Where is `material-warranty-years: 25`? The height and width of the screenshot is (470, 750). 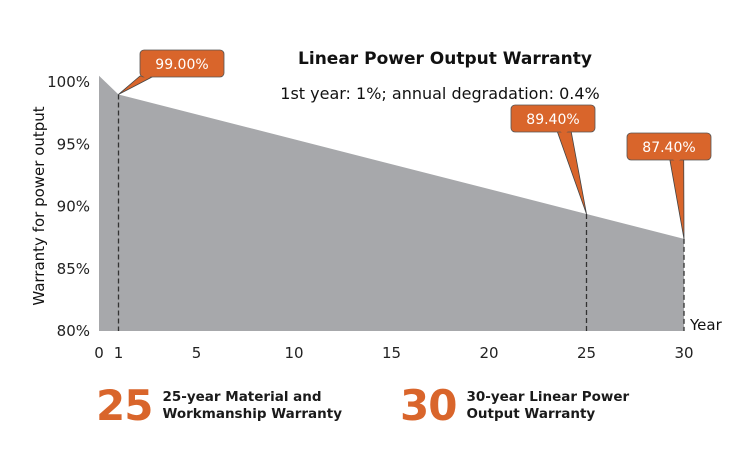
material-warranty-years: 25 is located at coordinates (124, 405).